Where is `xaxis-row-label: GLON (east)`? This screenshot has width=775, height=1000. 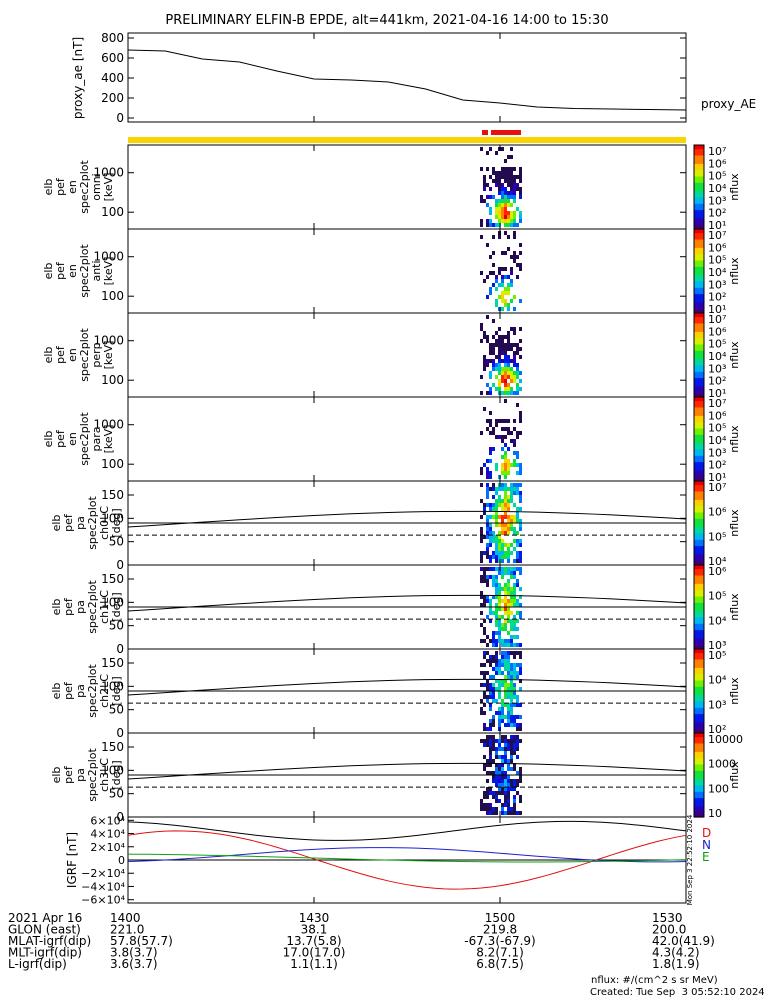 xaxis-row-label: GLON (east) is located at coordinates (44, 930).